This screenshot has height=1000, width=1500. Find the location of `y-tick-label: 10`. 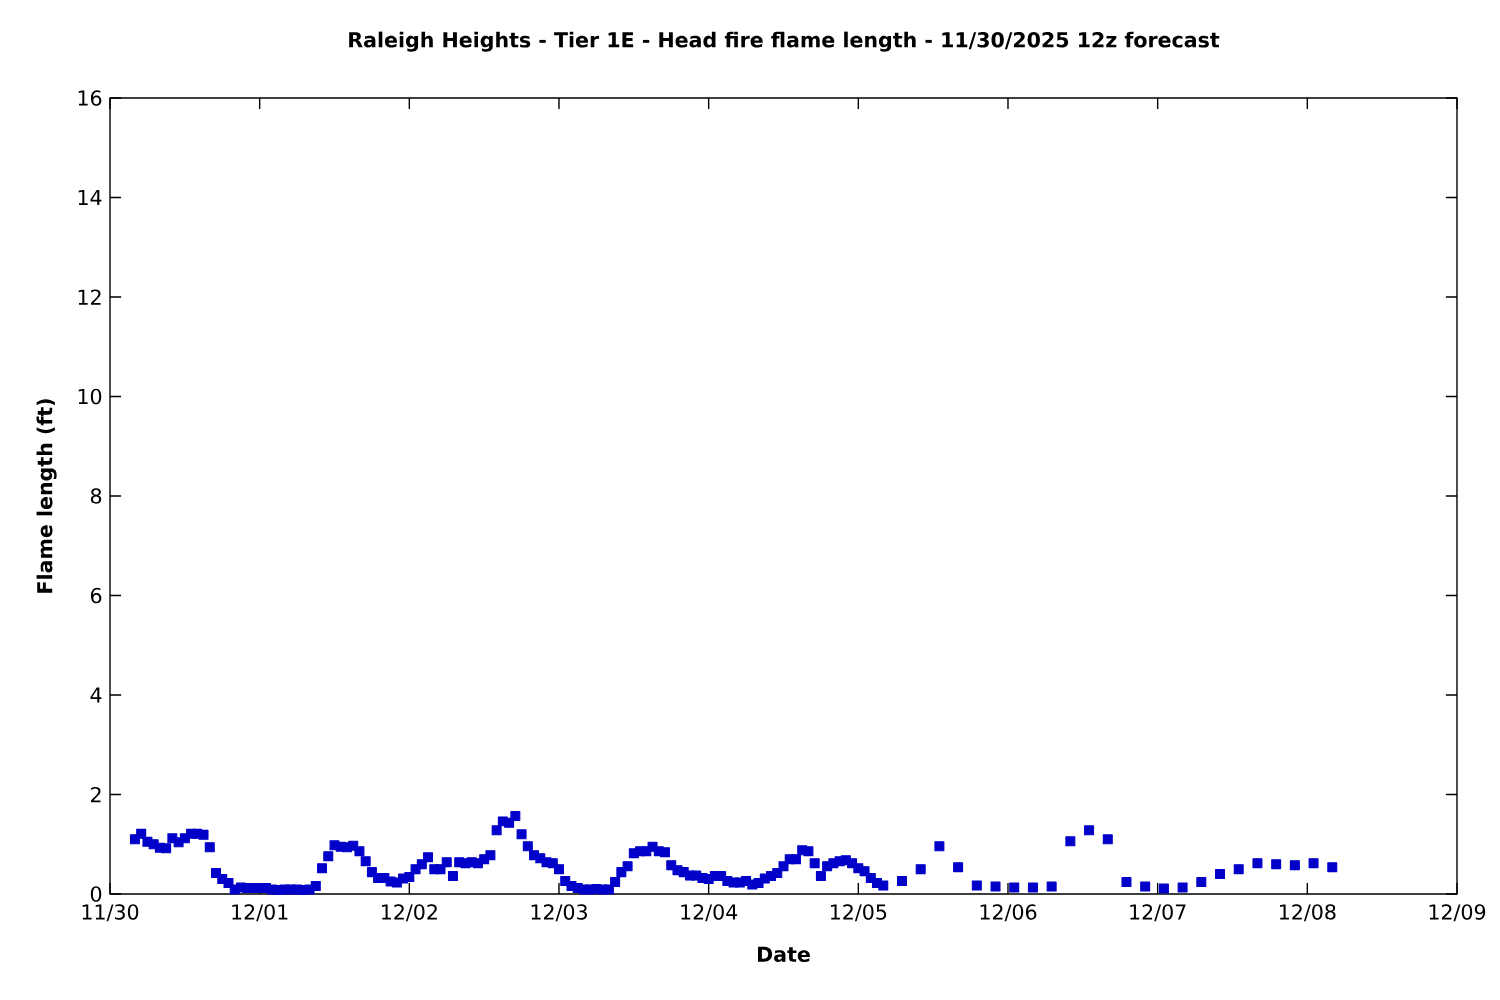

y-tick-label: 10 is located at coordinates (90, 396).